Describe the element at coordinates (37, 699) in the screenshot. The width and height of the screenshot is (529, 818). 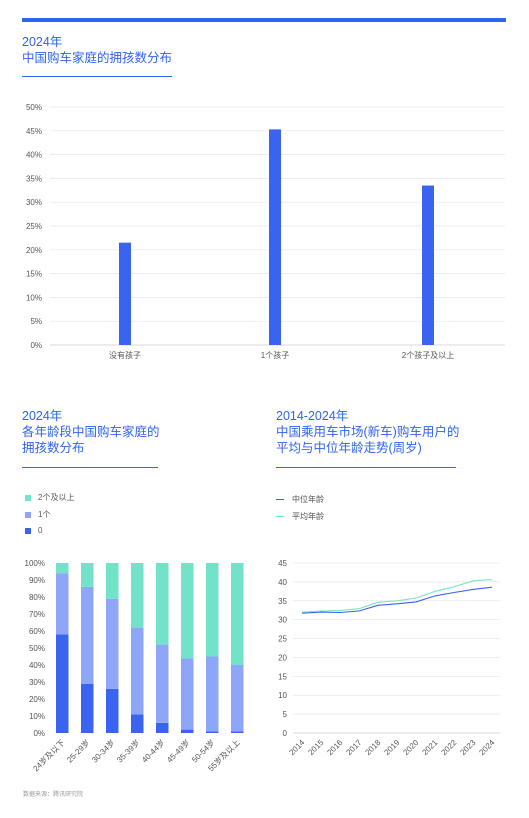
I see `chart2-y-tick-label: 20%` at that location.